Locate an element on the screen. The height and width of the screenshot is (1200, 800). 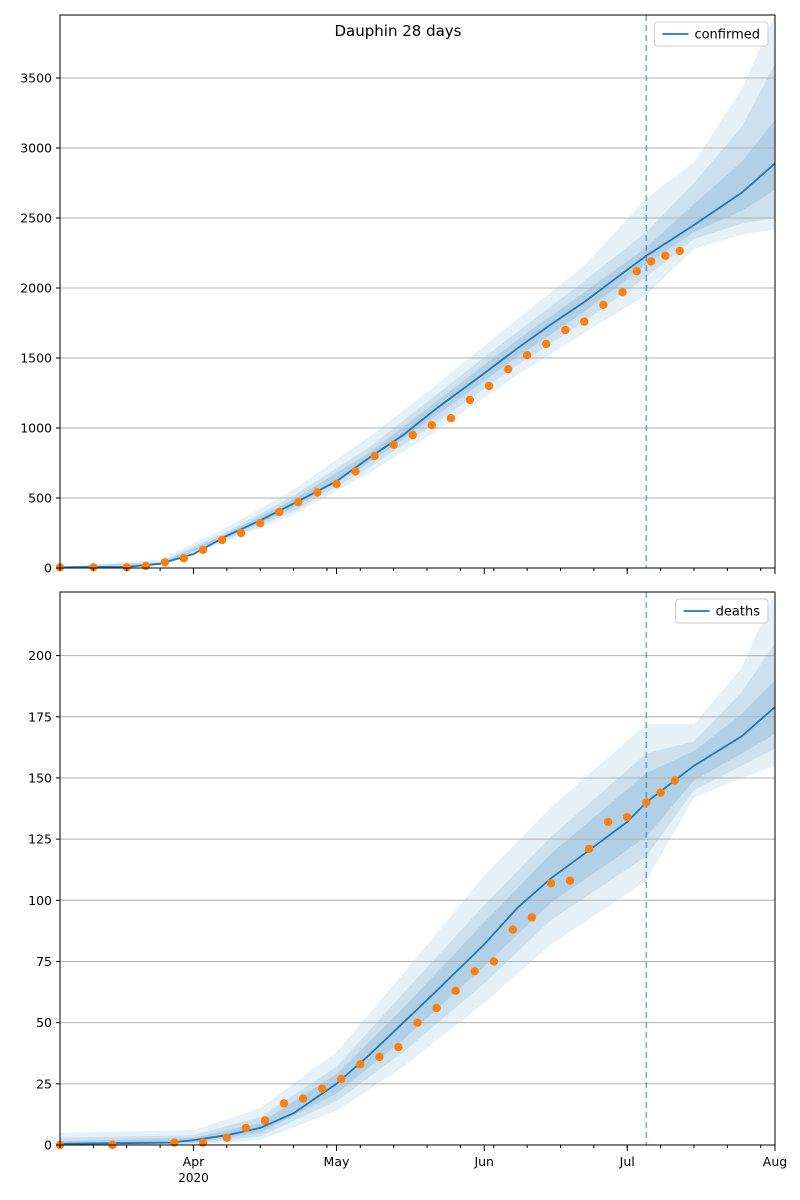
confirmed-legend-label: confirmed is located at coordinates (727, 35).